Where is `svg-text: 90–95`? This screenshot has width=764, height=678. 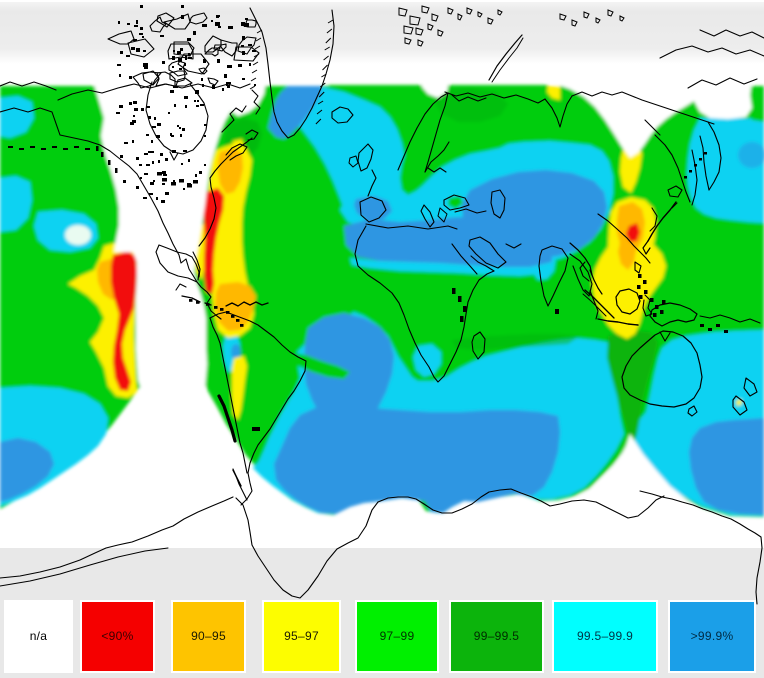 svg-text: 90–95 is located at coordinates (208, 636).